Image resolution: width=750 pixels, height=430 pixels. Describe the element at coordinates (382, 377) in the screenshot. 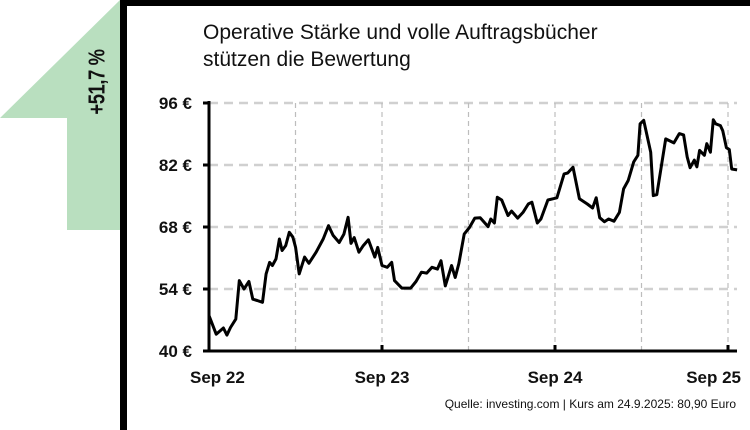

I see `x-tick-label: Sep 23` at that location.